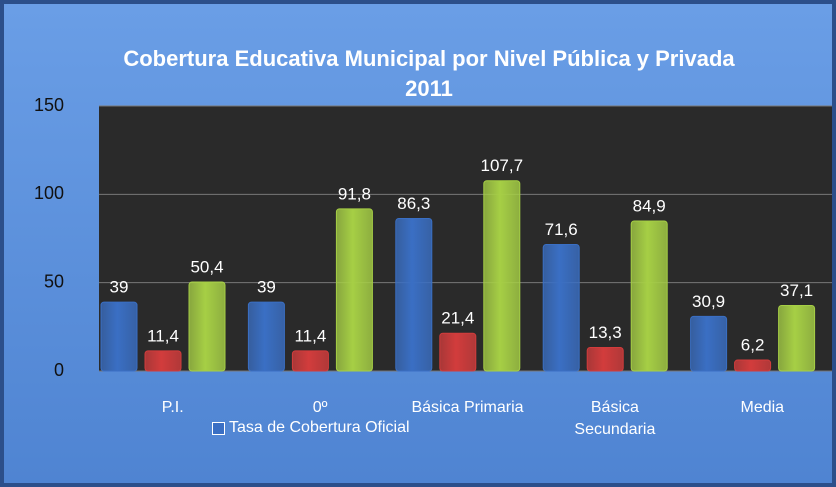 Image resolution: width=836 pixels, height=487 pixels. Describe the element at coordinates (753, 345) in the screenshot. I see `value-label: 6,2` at that location.